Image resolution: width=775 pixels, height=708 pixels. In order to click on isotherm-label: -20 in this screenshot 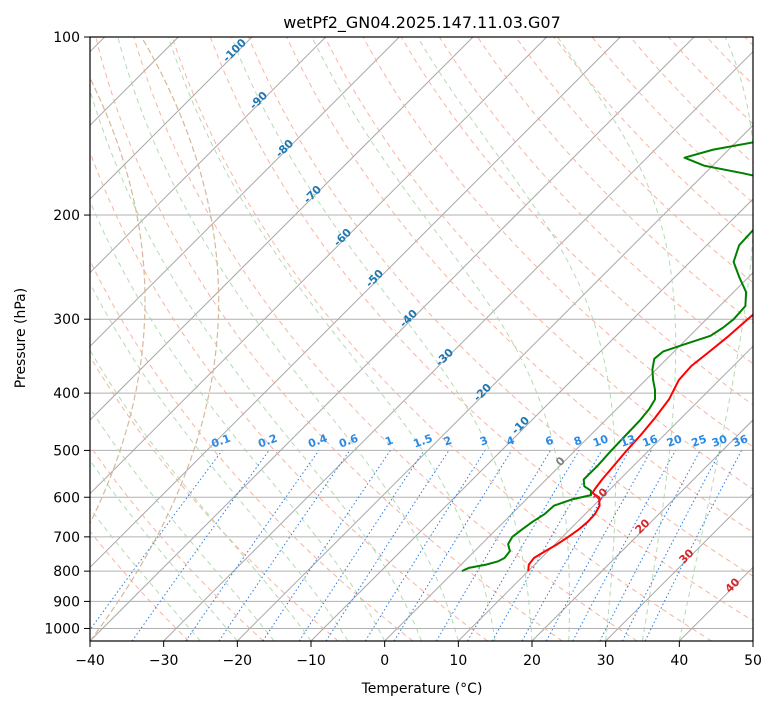, I will do `click(482, 392)`.